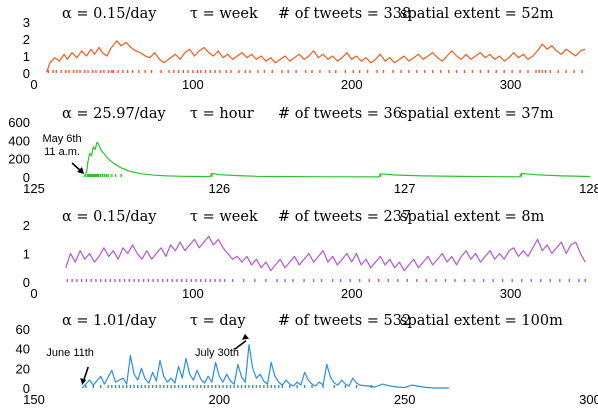 The height and width of the screenshot is (411, 598). I want to click on panel-4-ytick-3: 60, so click(23, 329).